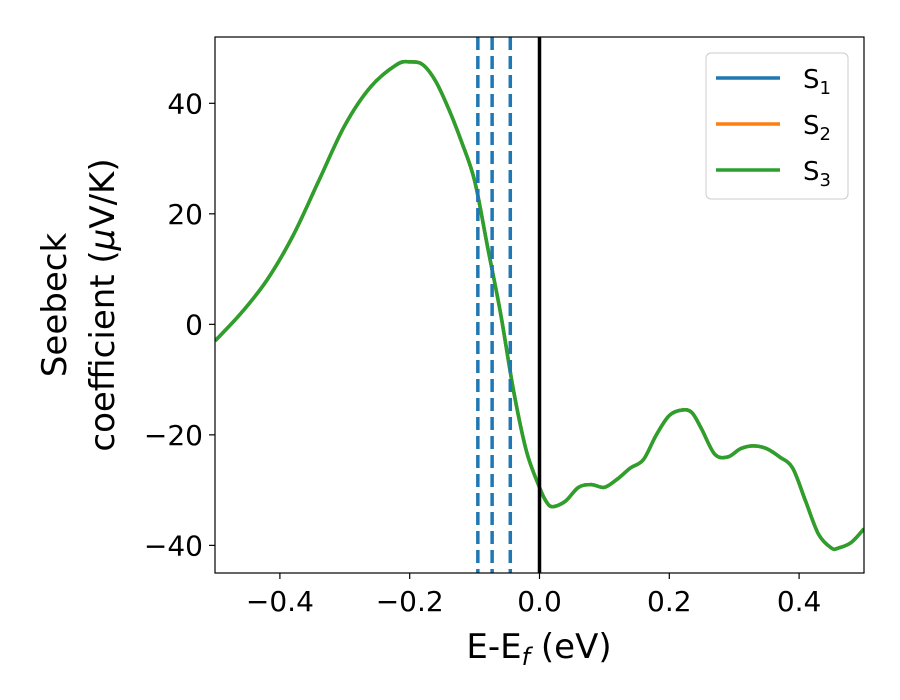  What do you see at coordinates (799, 601) in the screenshot?
I see `x-tick-label: 0.4` at bounding box center [799, 601].